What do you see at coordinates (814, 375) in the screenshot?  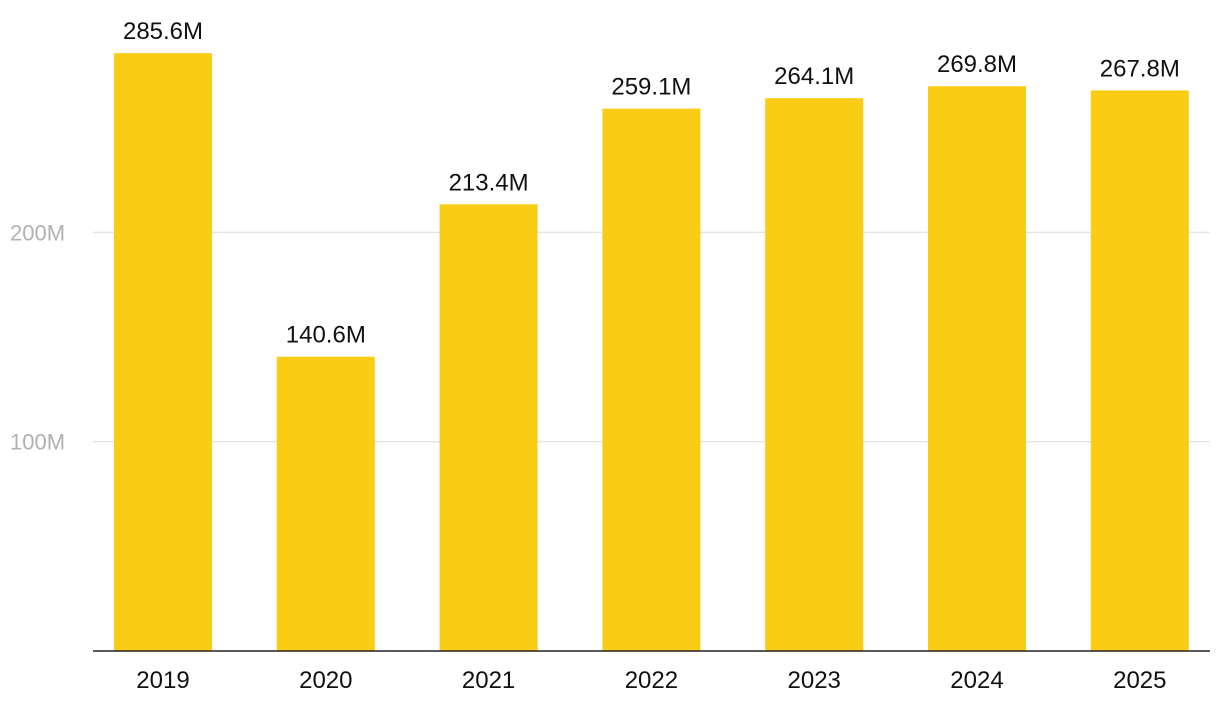 I see `bar-2023` at bounding box center [814, 375].